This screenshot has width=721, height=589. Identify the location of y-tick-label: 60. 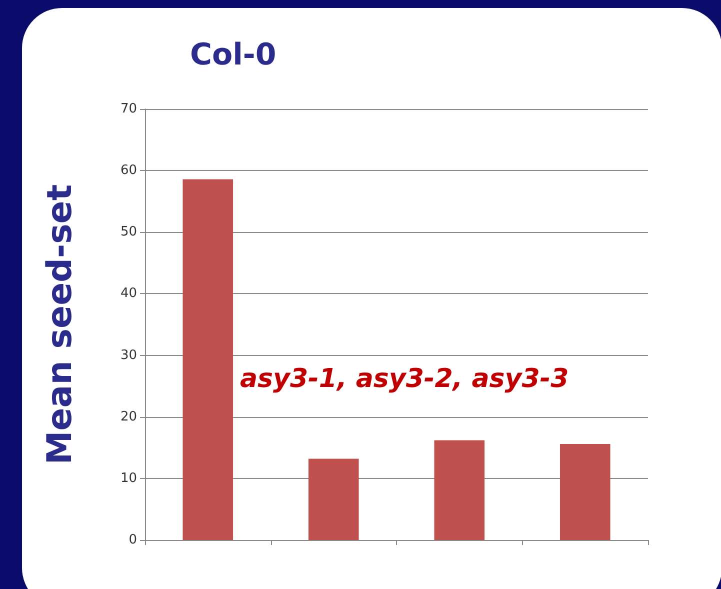
(128, 170).